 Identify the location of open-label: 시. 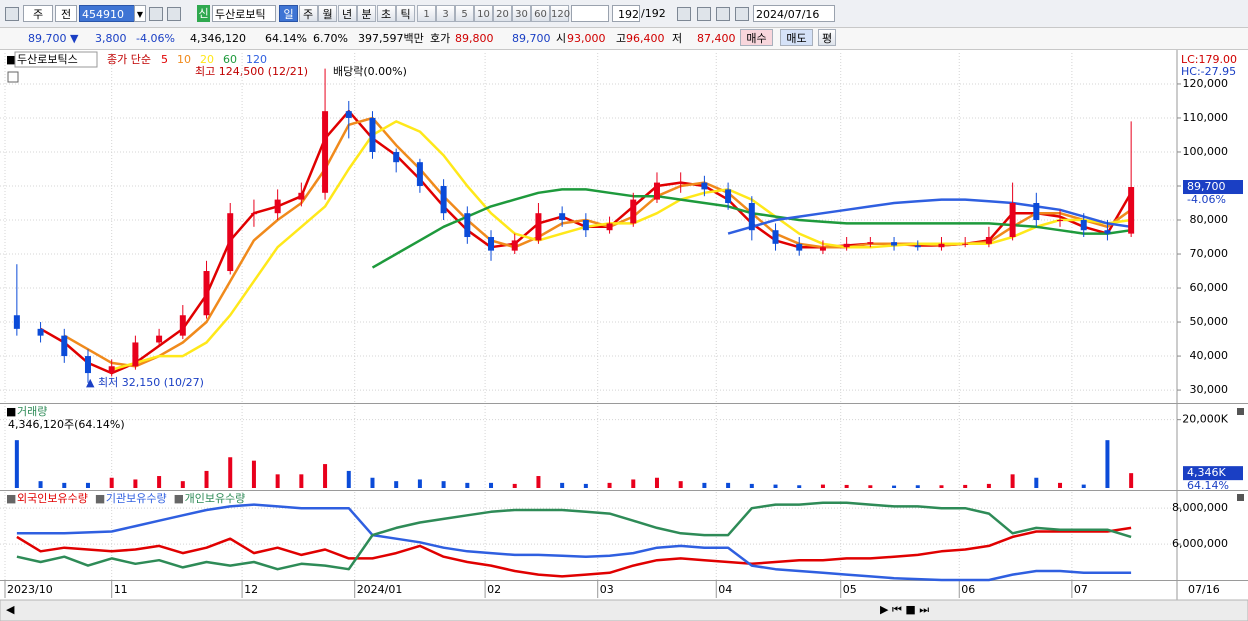
(561, 38).